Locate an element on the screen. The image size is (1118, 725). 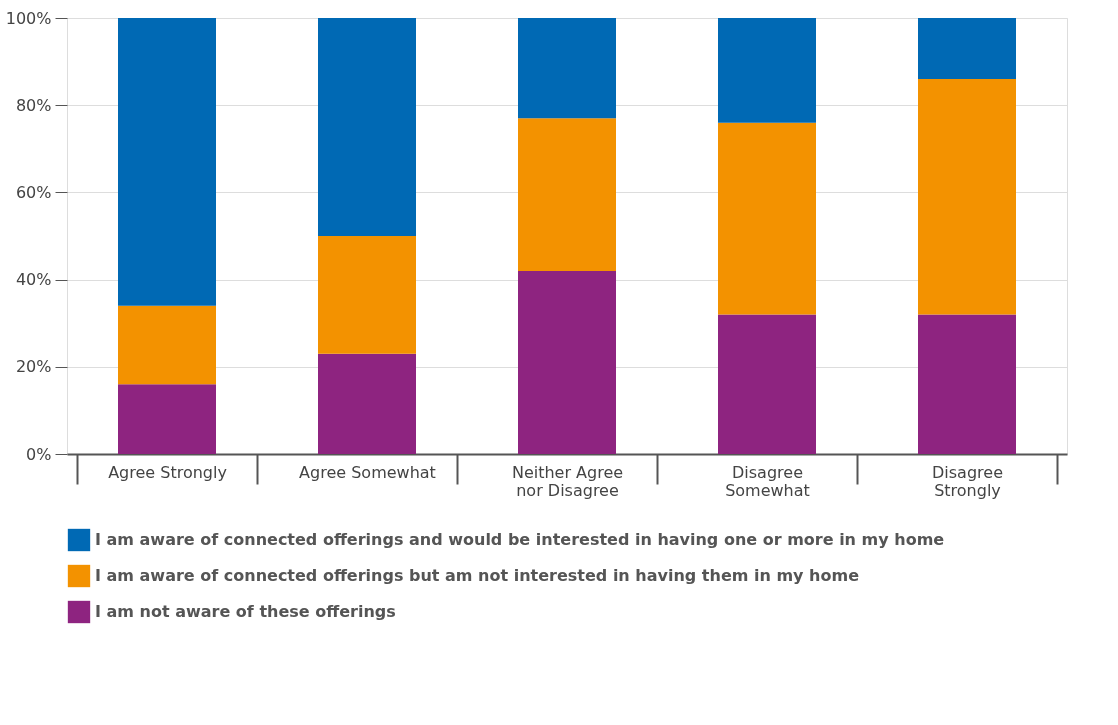
y-tick-label: 60% is located at coordinates (33, 192).